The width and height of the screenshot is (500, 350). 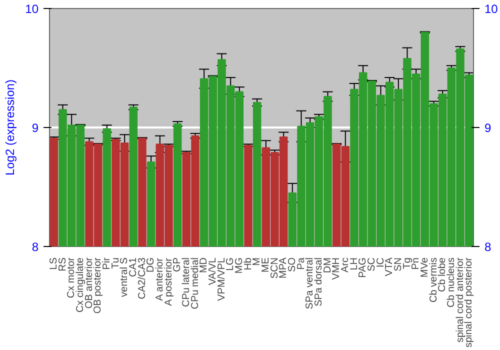 What do you see at coordinates (62, 264) in the screenshot?
I see `x-tick-label: RS` at bounding box center [62, 264].